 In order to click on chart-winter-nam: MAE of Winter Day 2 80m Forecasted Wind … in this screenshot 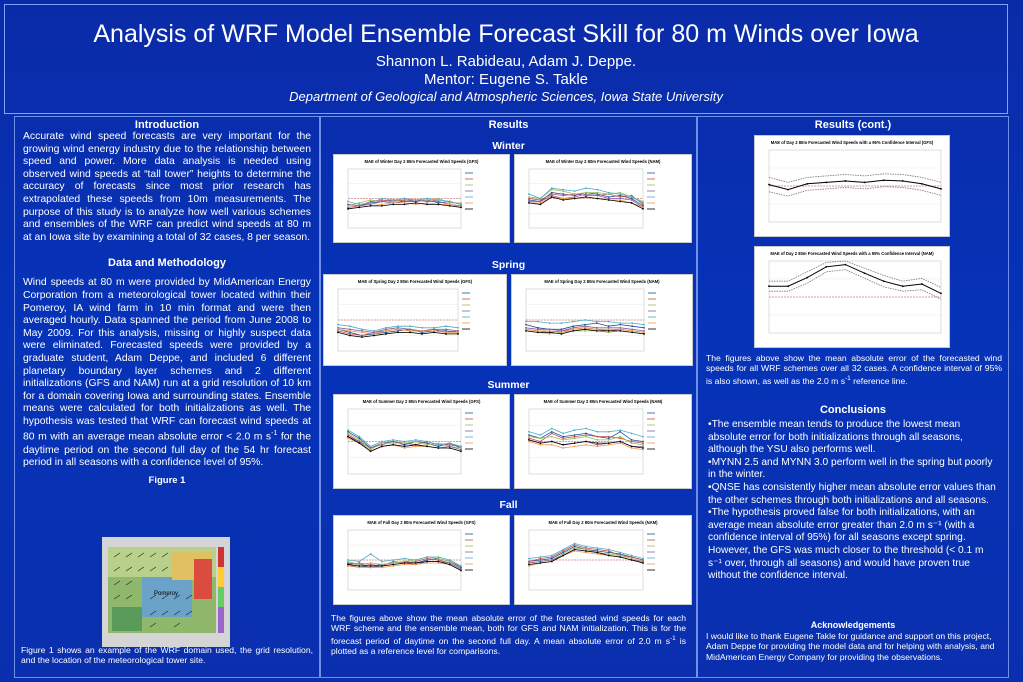, I will do `click(603, 198)`.